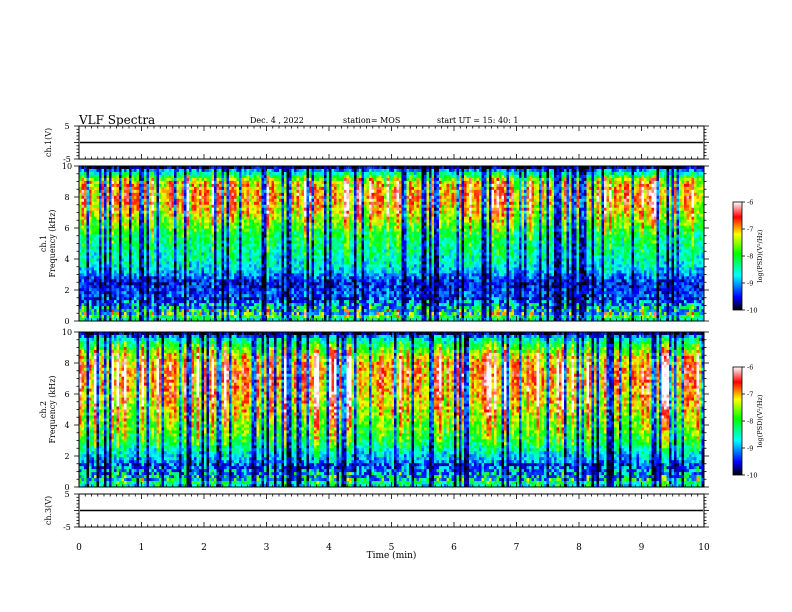  I want to click on x-tick-label: 6, so click(454, 548).